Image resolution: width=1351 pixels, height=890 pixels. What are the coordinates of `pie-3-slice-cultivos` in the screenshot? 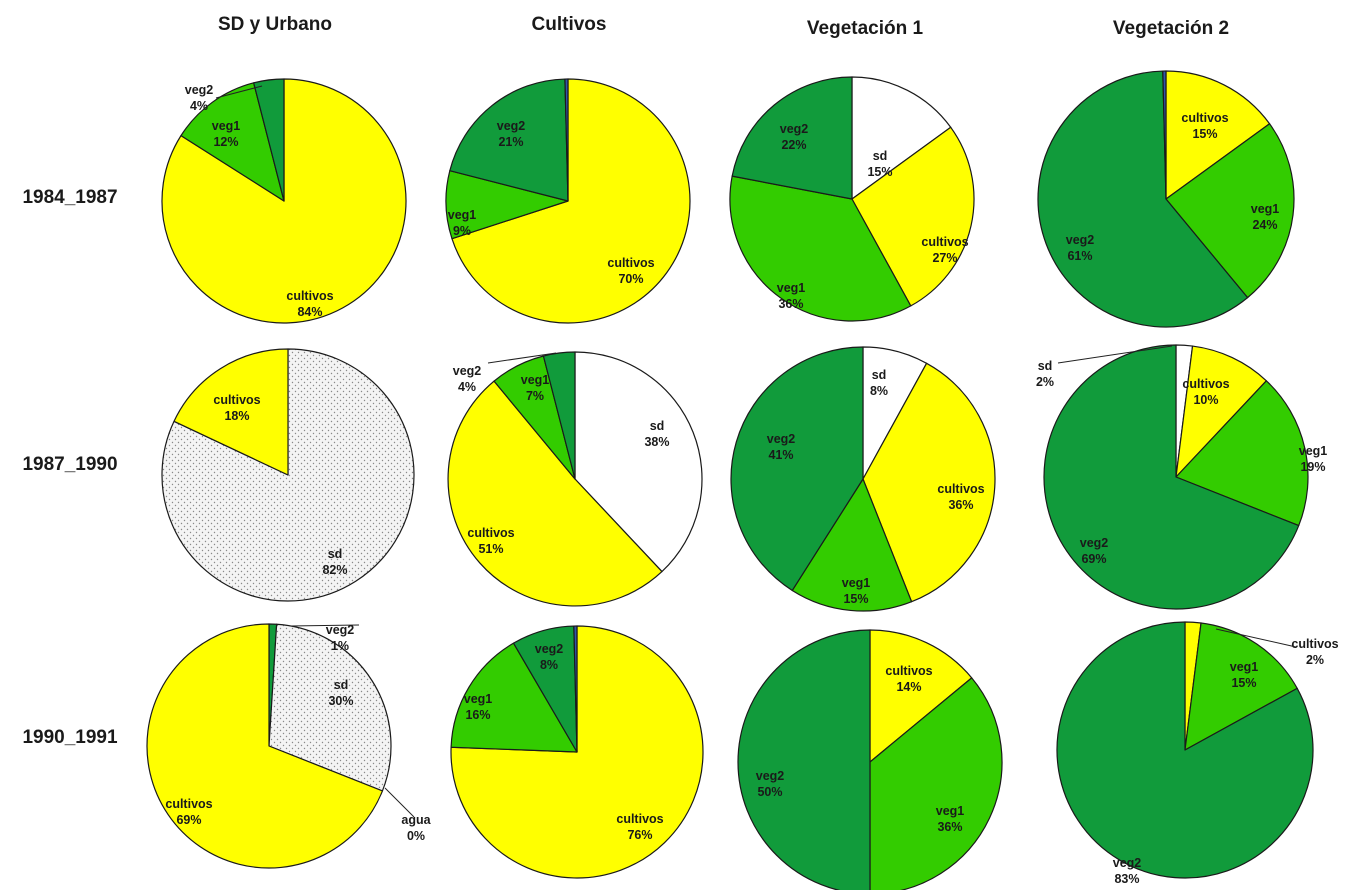 It's located at (1218, 135).